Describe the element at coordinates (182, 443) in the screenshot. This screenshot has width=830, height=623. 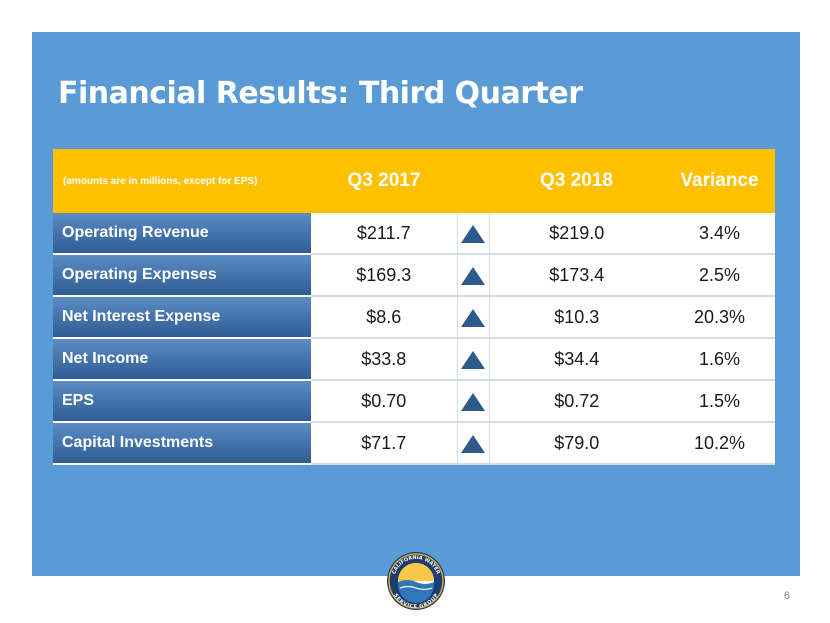
I see `row-label: Capital Investments` at that location.